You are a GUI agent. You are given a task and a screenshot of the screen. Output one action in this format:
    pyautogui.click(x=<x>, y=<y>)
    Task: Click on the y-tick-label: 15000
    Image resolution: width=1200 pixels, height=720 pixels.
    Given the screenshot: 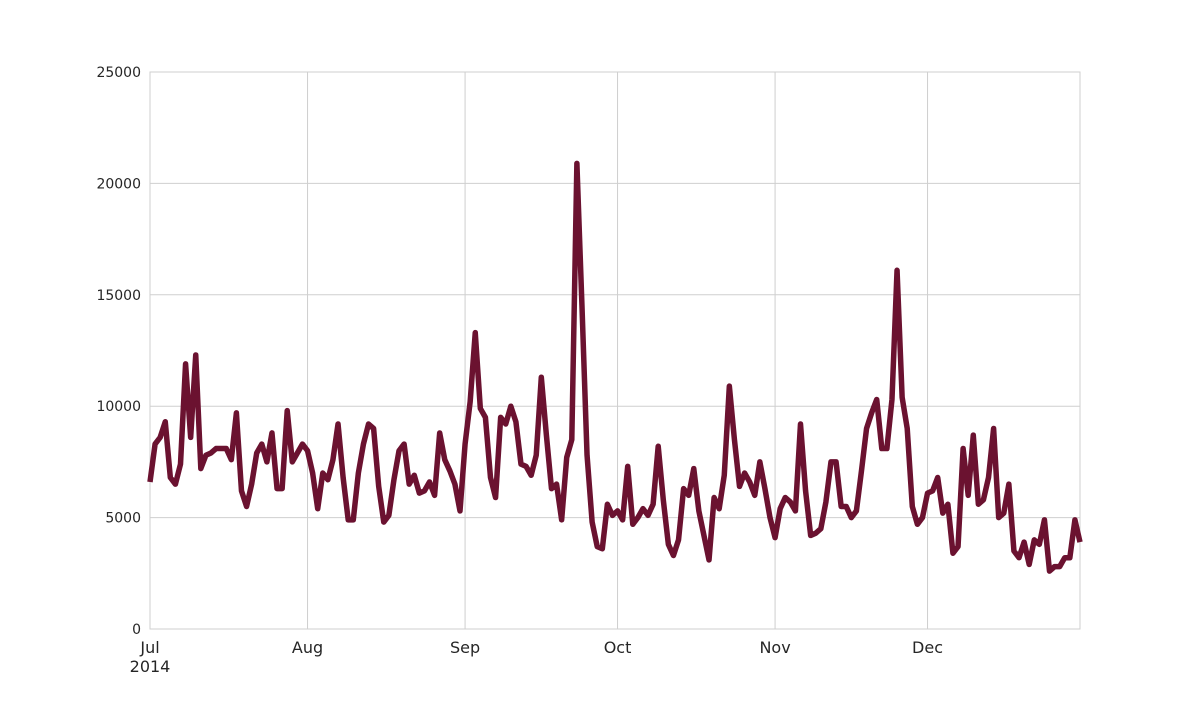 What is the action you would take?
    pyautogui.click(x=118, y=296)
    